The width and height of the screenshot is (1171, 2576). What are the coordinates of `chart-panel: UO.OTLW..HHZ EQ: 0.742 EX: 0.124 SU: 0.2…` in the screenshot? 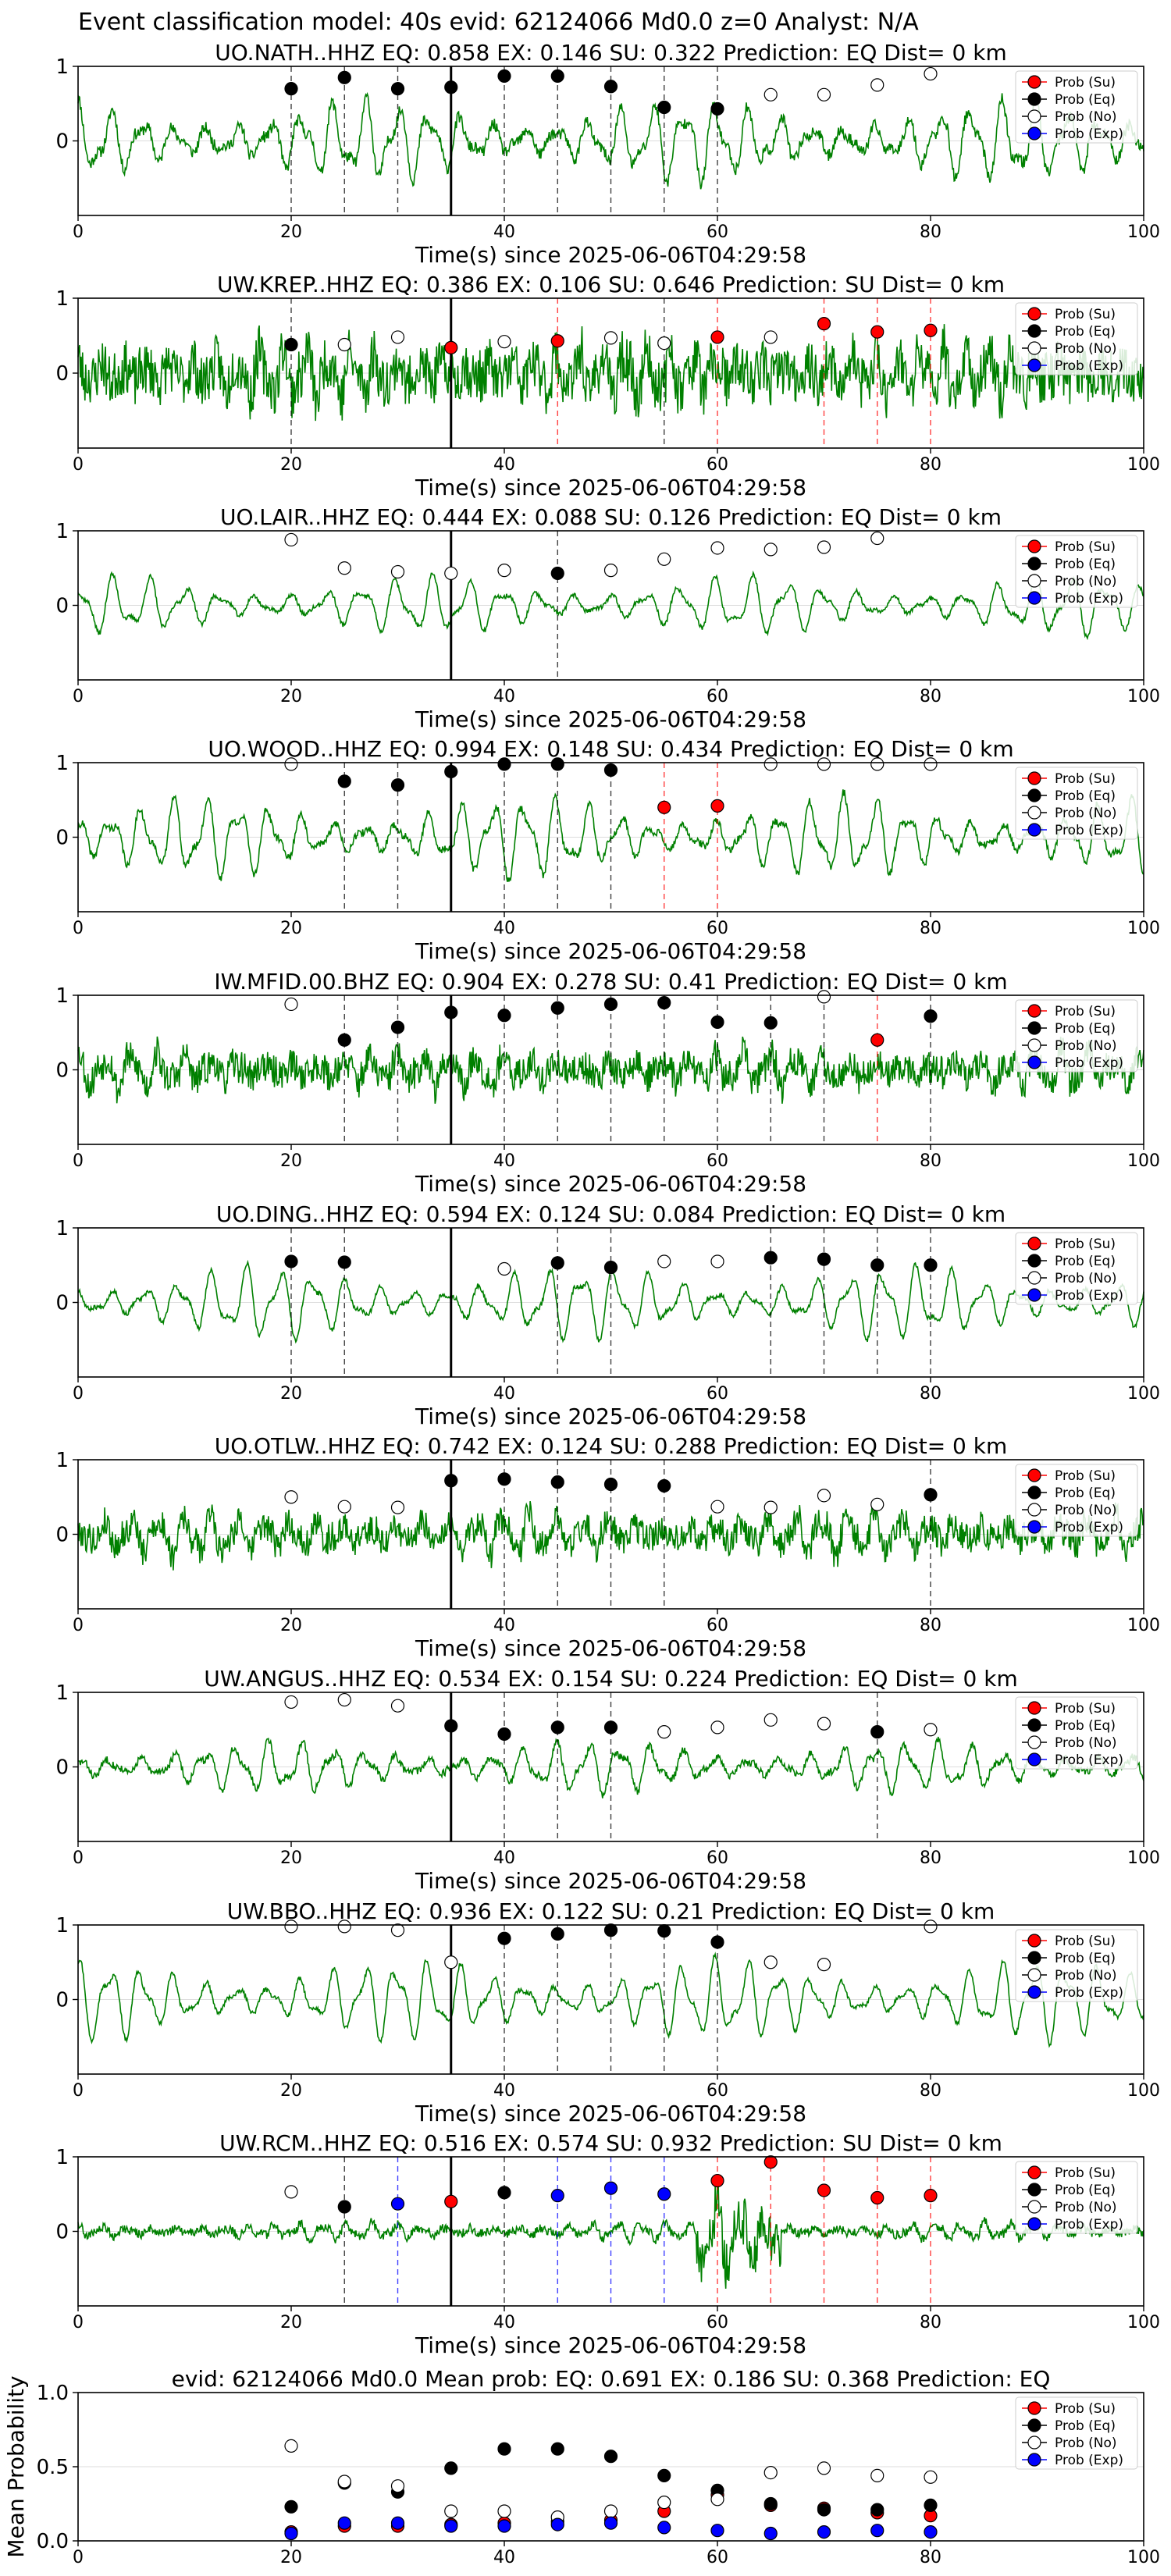 It's located at (607, 1547).